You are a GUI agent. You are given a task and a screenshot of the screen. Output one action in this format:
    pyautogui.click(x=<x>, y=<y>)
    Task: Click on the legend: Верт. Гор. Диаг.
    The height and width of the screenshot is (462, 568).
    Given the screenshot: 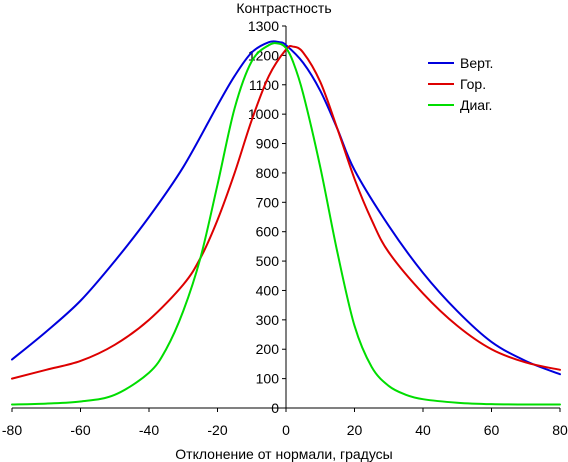 What is the action you would take?
    pyautogui.click(x=460, y=84)
    